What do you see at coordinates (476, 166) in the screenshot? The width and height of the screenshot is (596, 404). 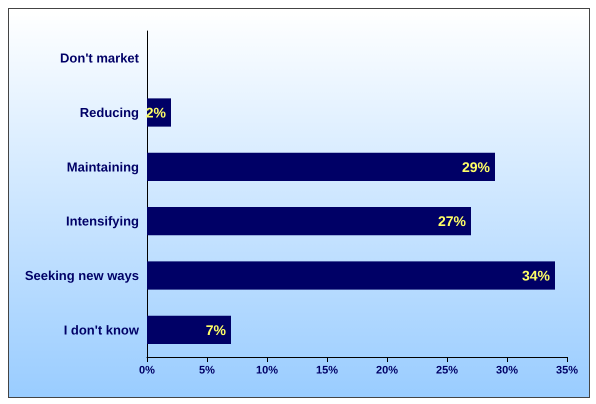 I see `data-label: 29%` at bounding box center [476, 166].